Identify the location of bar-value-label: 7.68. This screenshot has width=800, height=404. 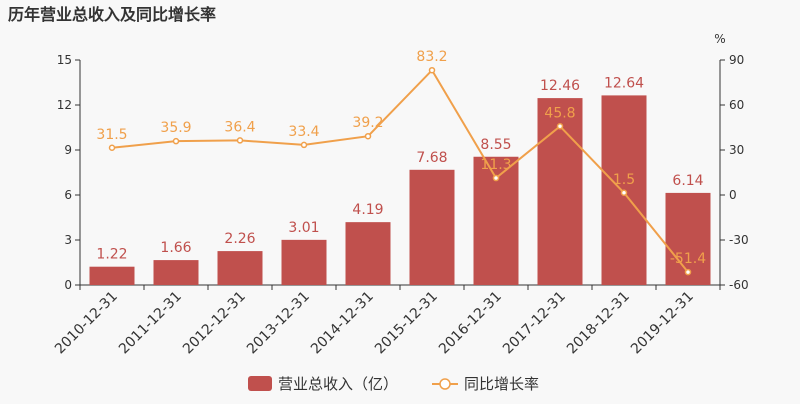
(431, 158).